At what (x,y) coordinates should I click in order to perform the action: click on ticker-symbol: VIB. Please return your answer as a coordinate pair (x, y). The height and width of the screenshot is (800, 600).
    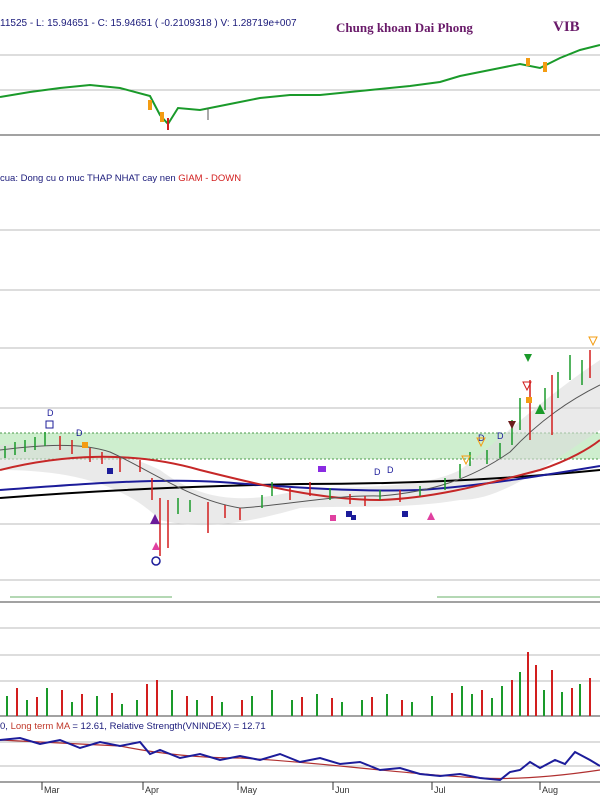
    Looking at the image, I should click on (566, 27).